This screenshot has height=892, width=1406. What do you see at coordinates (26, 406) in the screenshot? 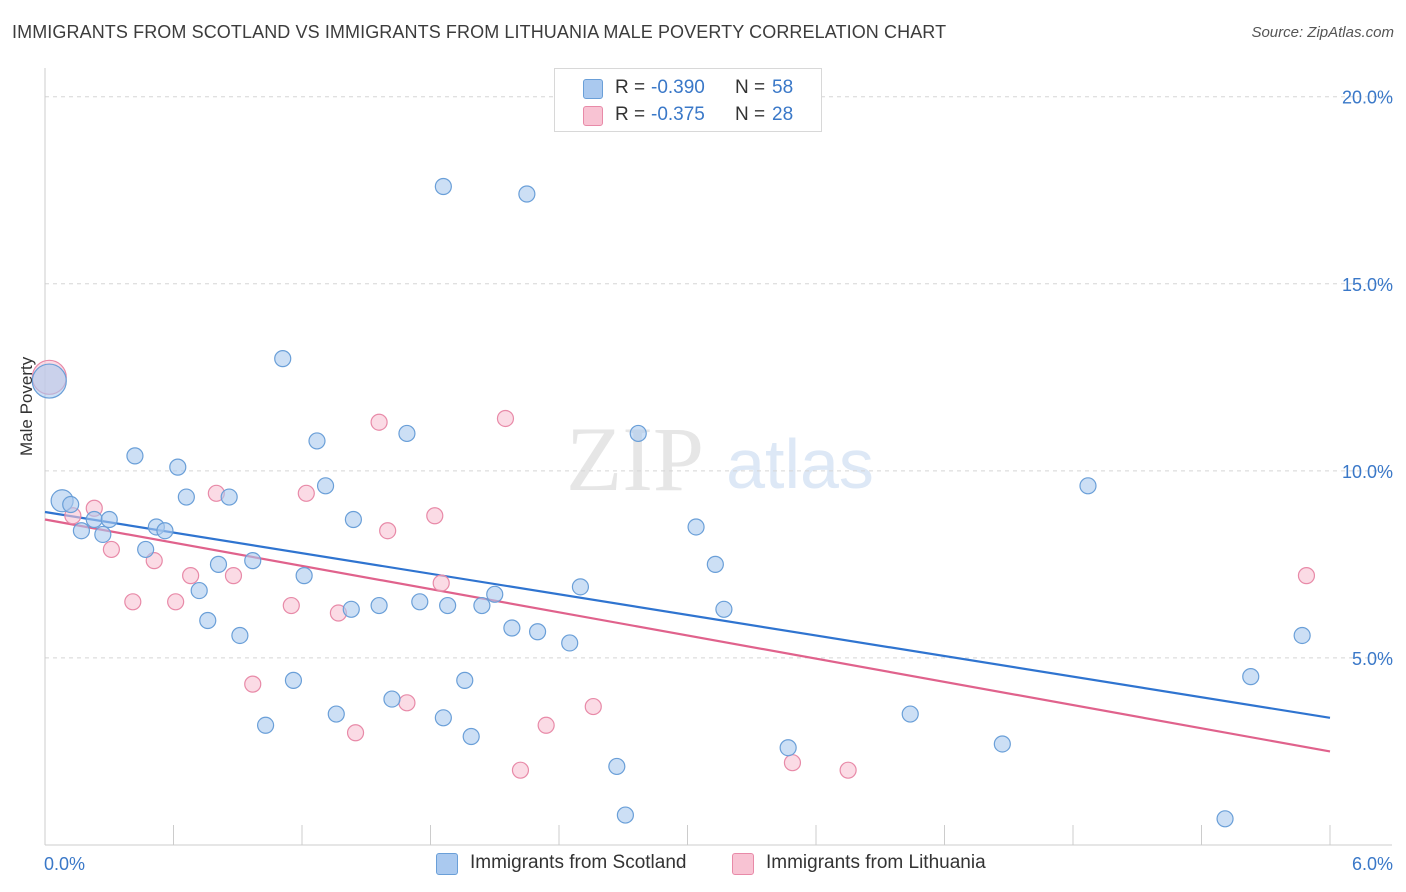
I see `y-axis-label: Male Poverty` at bounding box center [26, 406].